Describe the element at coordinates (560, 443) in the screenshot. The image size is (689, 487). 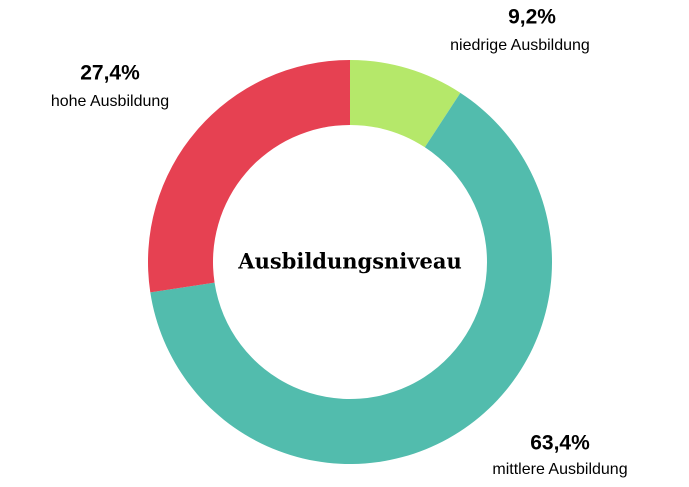
I see `value-label: 63,4%` at that location.